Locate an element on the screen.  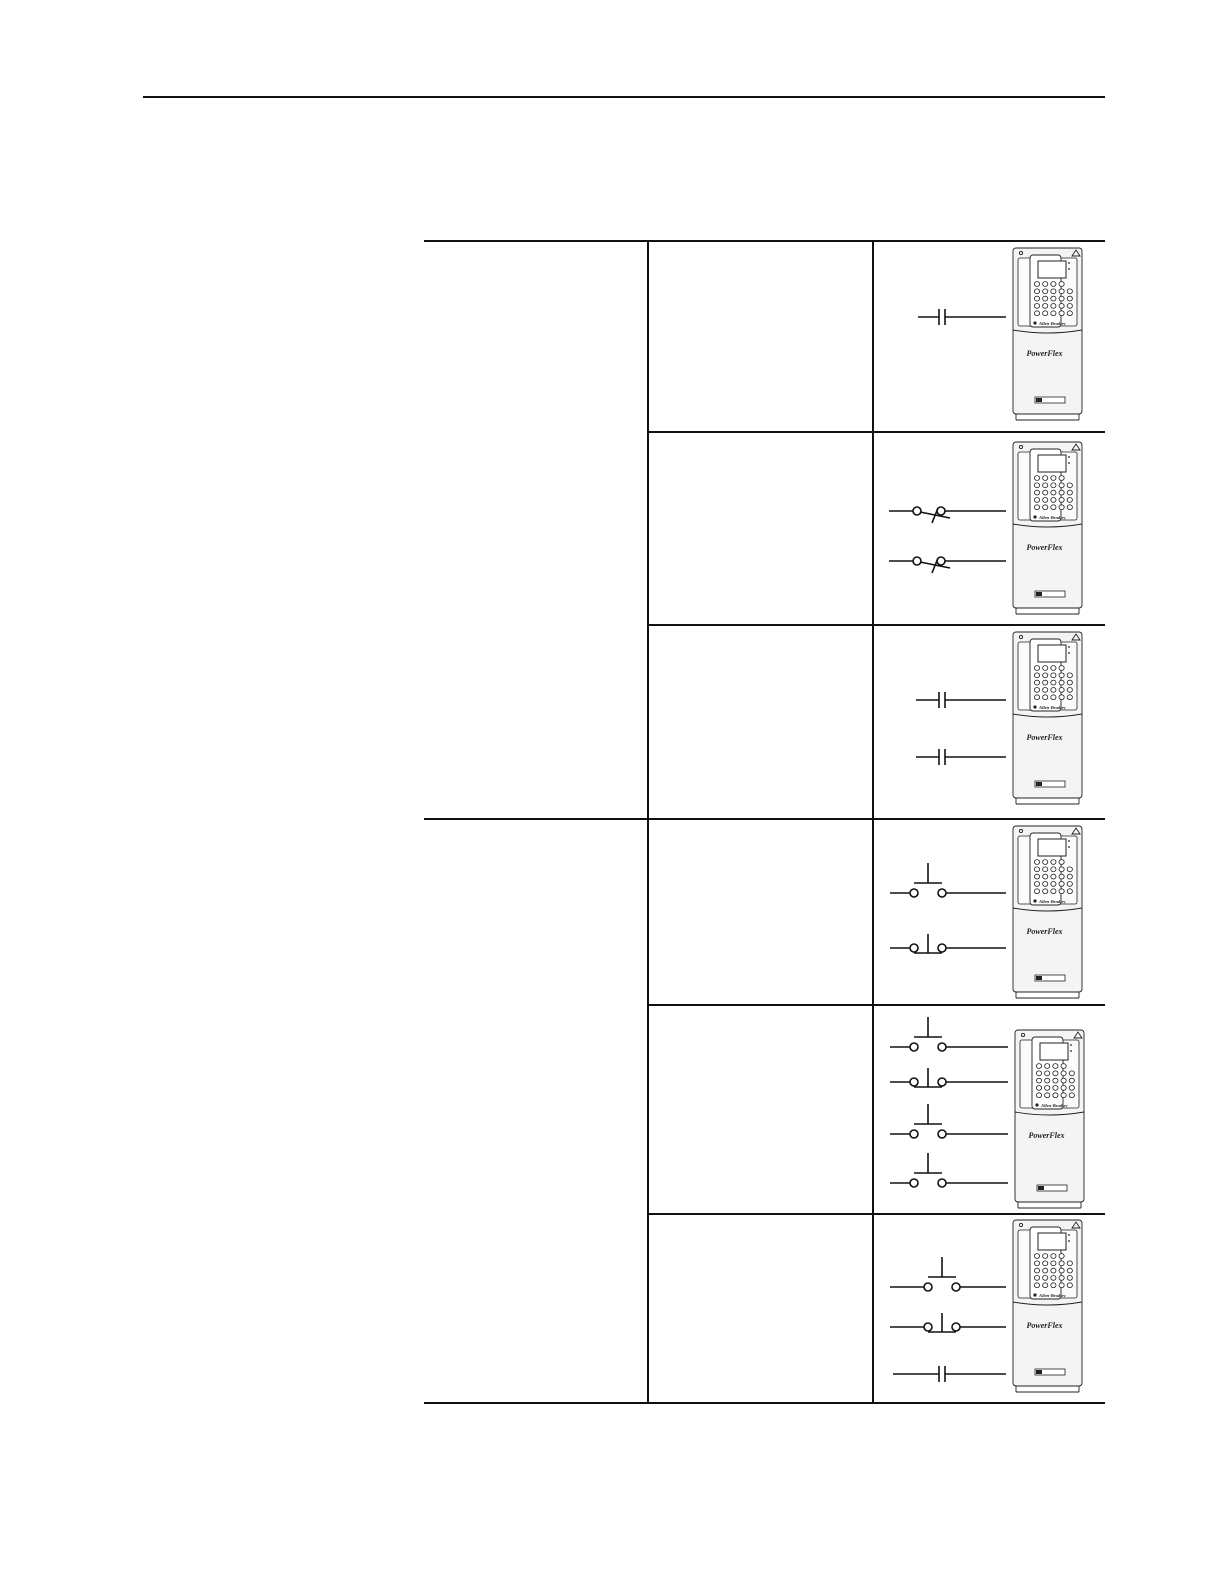
page-header-rule is located at coordinates (624, 97).